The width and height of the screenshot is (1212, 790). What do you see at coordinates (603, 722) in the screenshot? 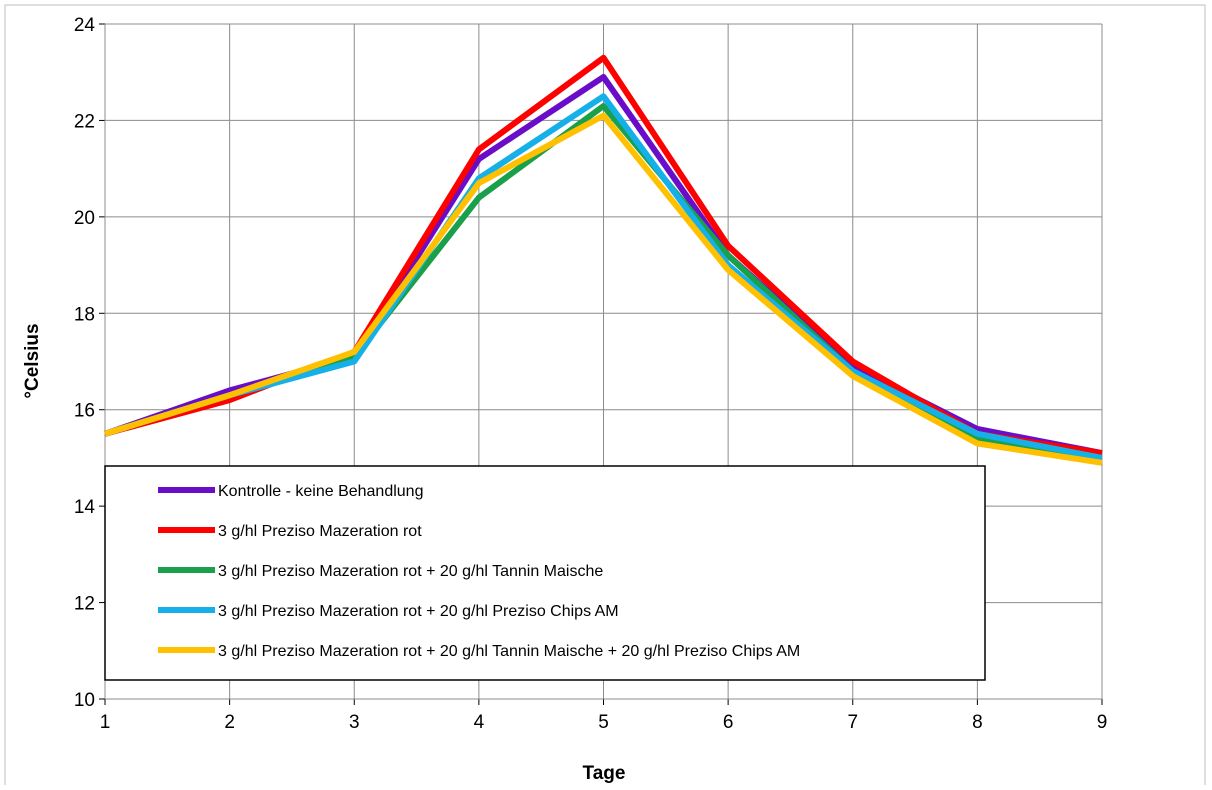
I see `x-tick-label: 5` at bounding box center [603, 722].